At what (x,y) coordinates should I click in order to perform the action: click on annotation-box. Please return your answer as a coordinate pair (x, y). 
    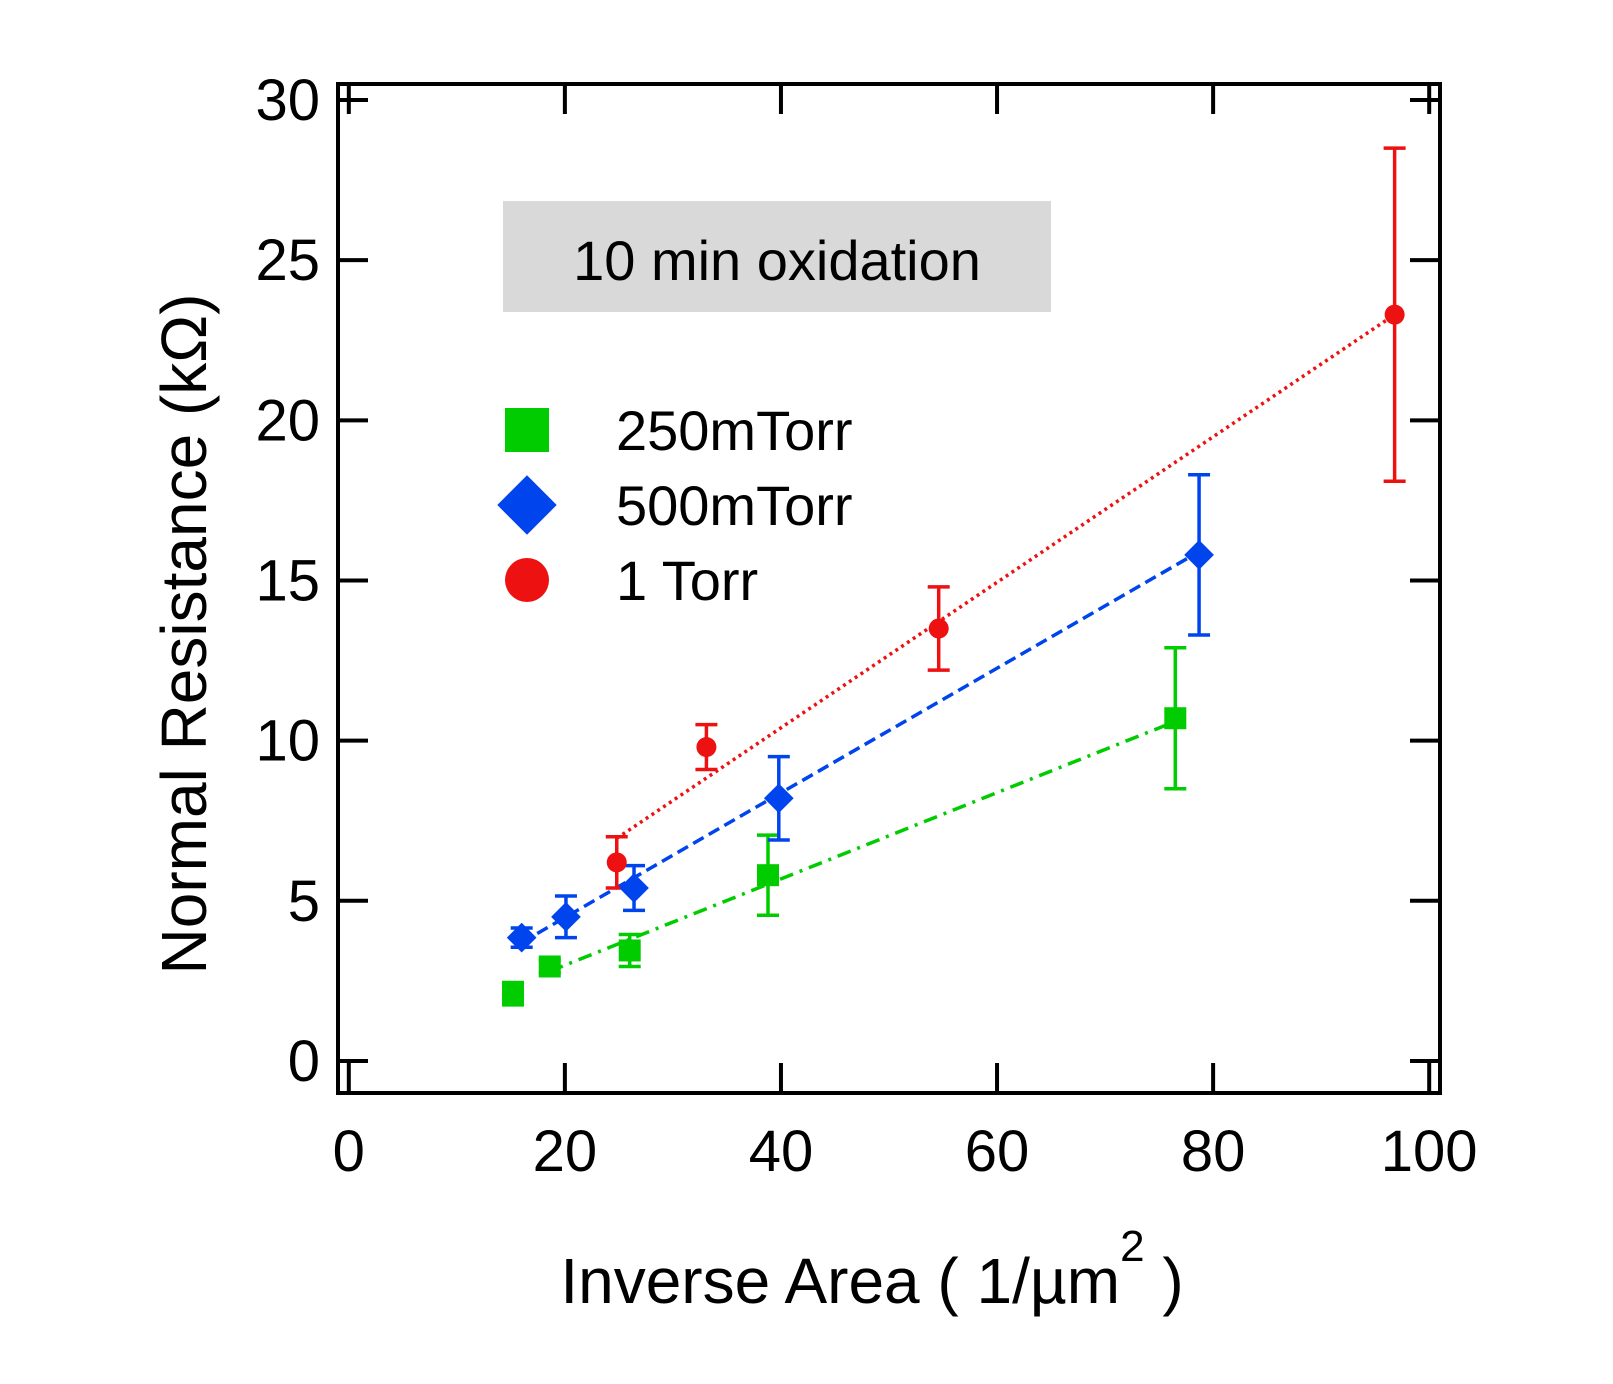
    Looking at the image, I should click on (777, 256).